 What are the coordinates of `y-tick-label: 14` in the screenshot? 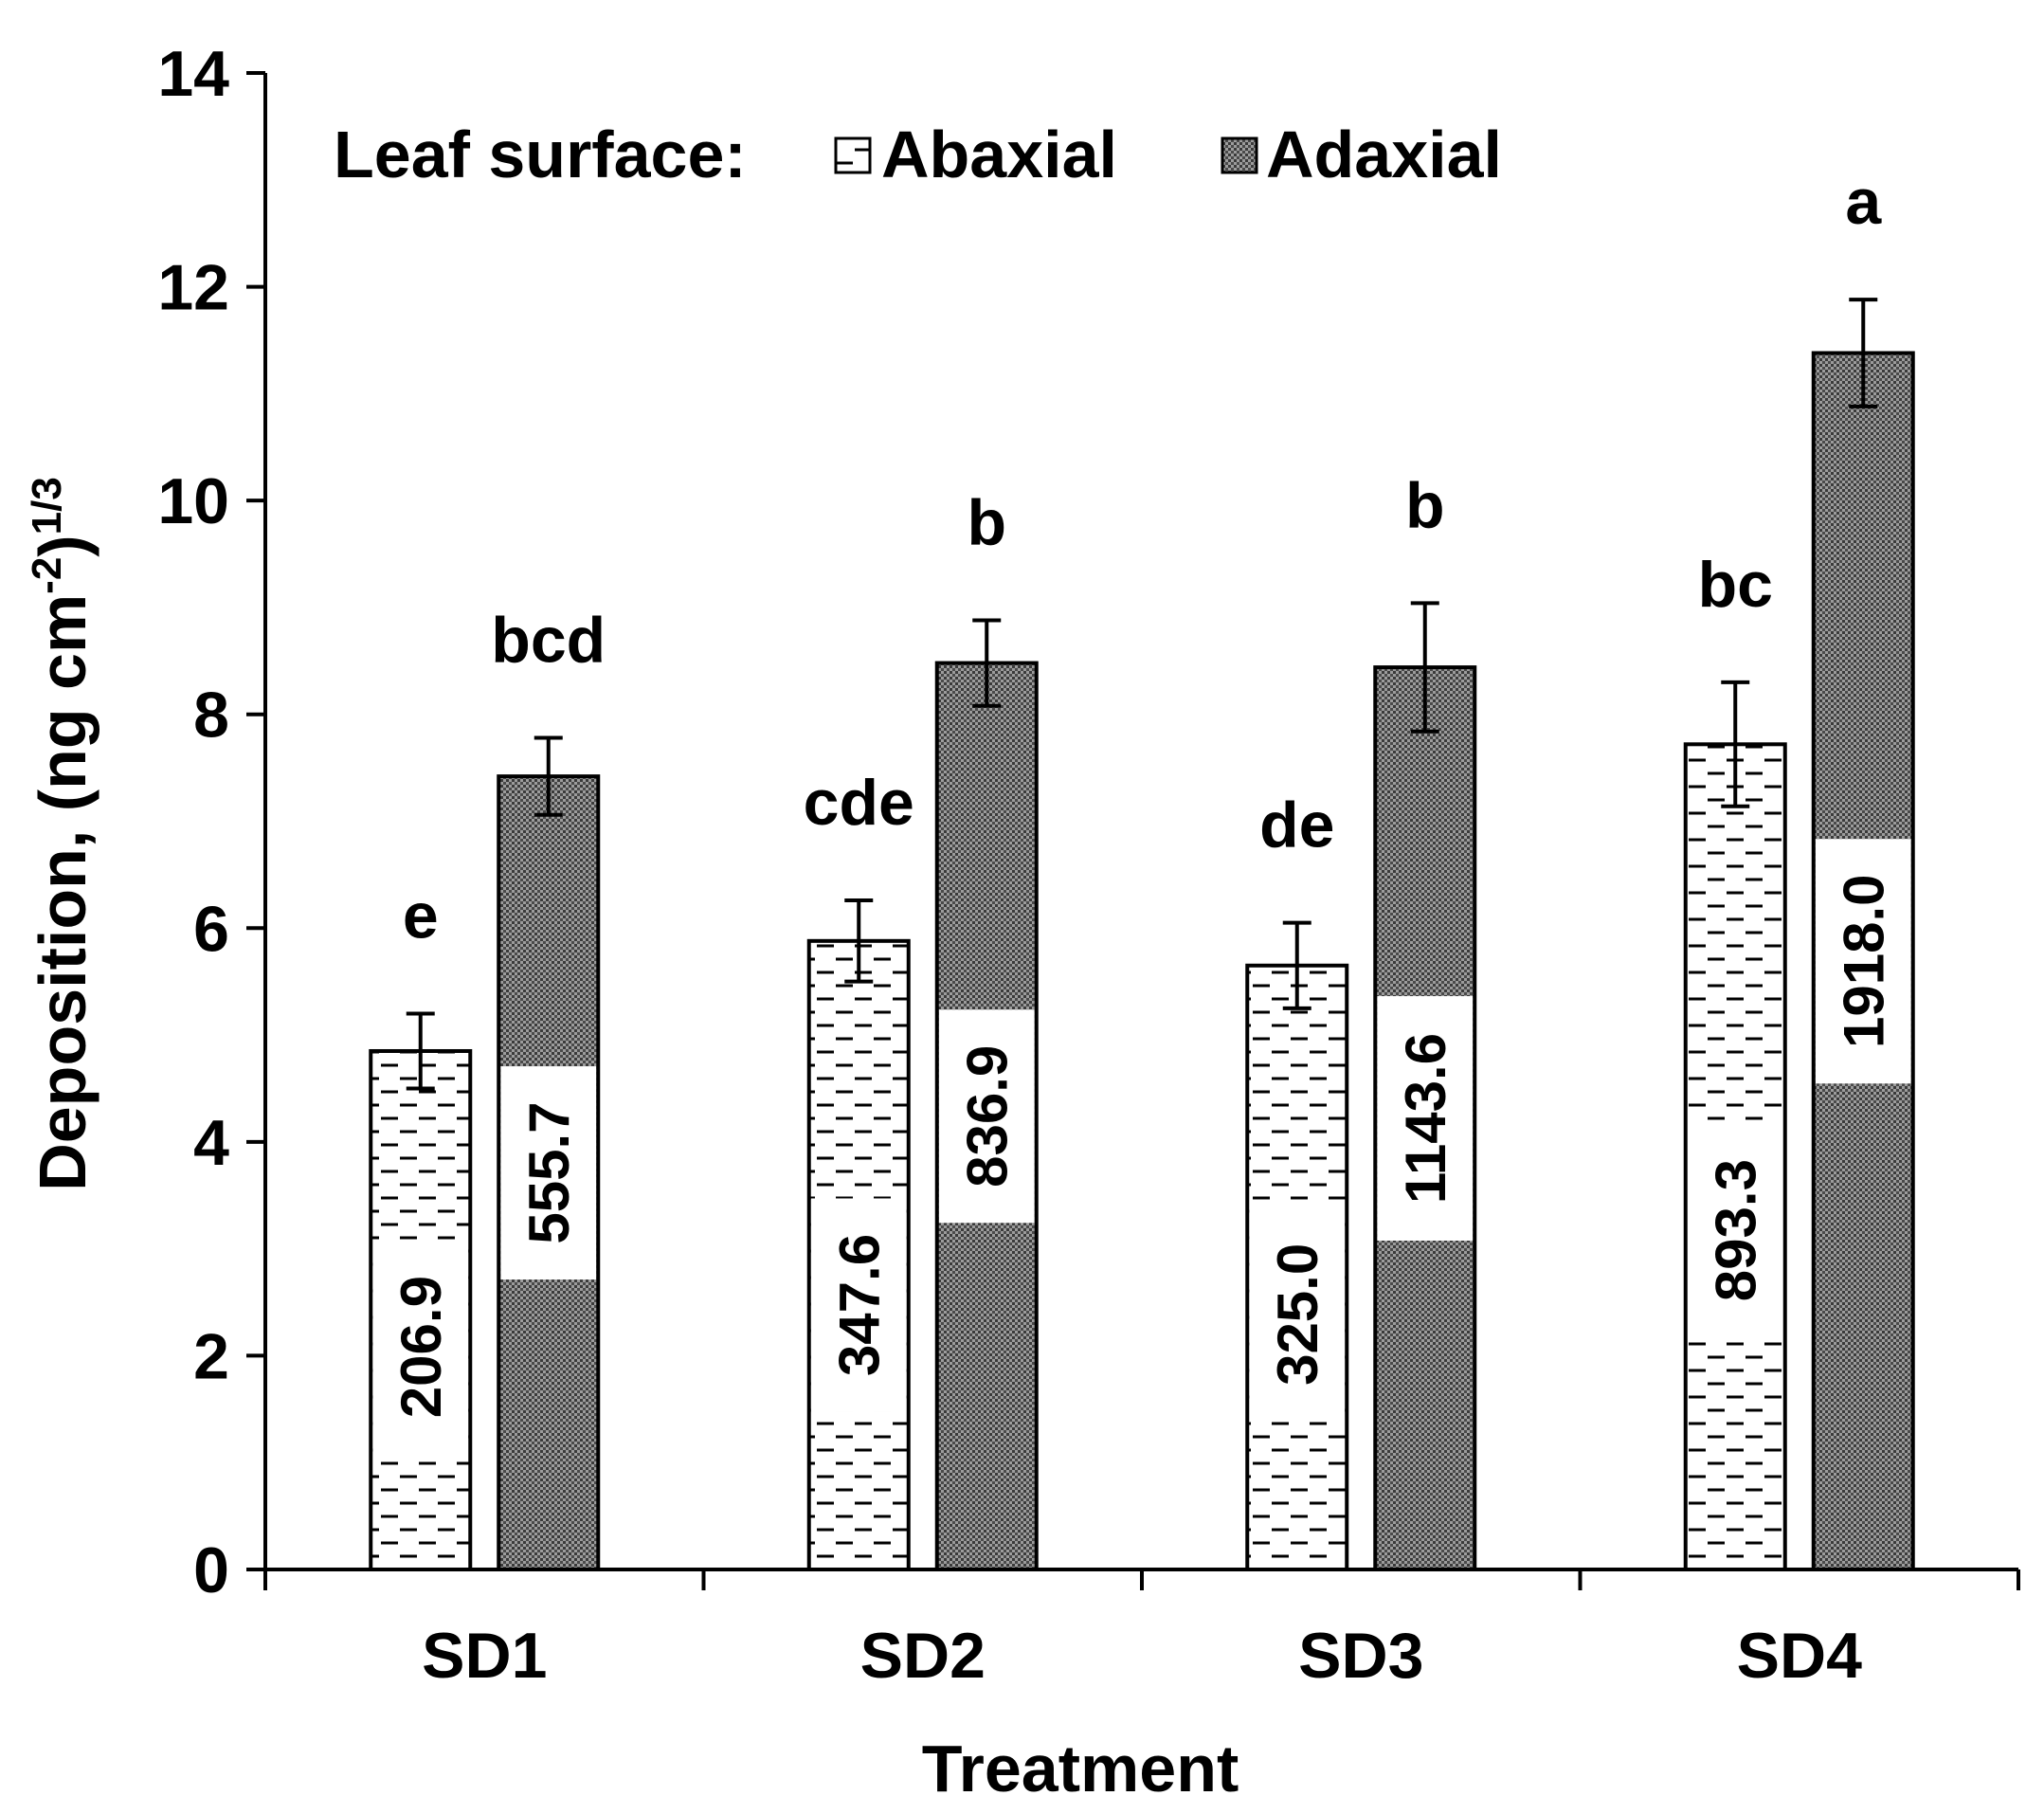 It's located at (193, 74).